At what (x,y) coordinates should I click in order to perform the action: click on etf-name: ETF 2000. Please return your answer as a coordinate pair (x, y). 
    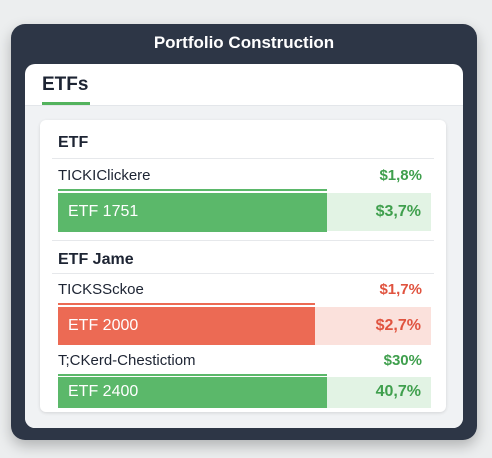
    Looking at the image, I should click on (103, 325).